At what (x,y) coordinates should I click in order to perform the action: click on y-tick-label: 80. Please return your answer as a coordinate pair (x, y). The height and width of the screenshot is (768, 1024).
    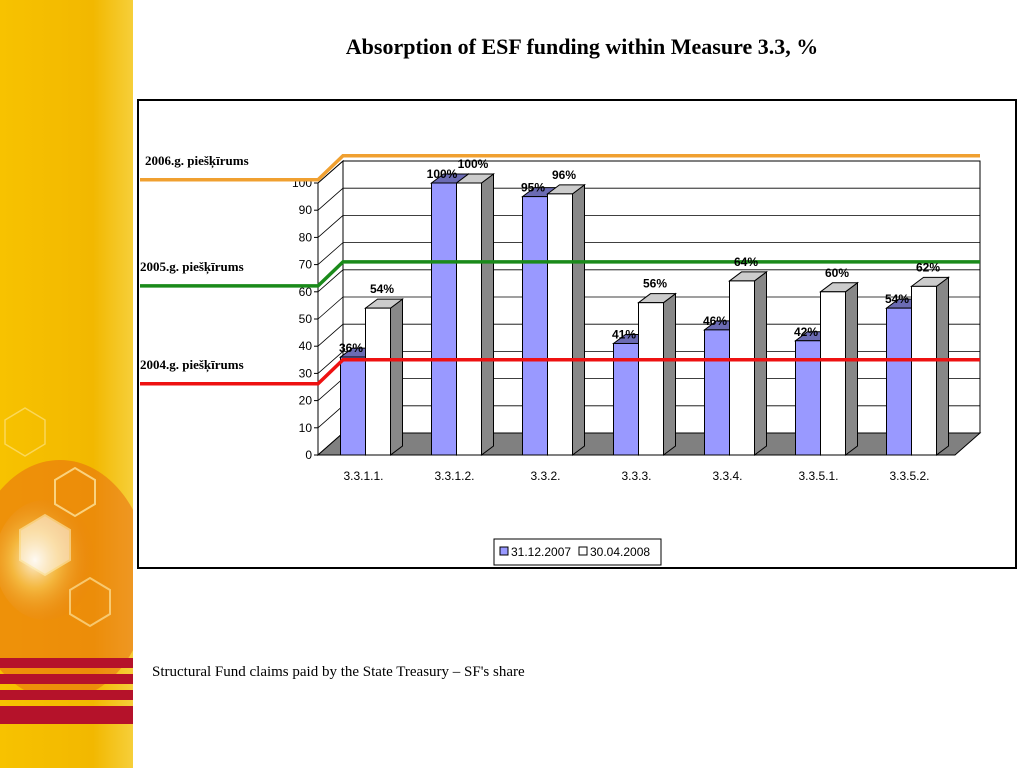
    Looking at the image, I should click on (306, 237).